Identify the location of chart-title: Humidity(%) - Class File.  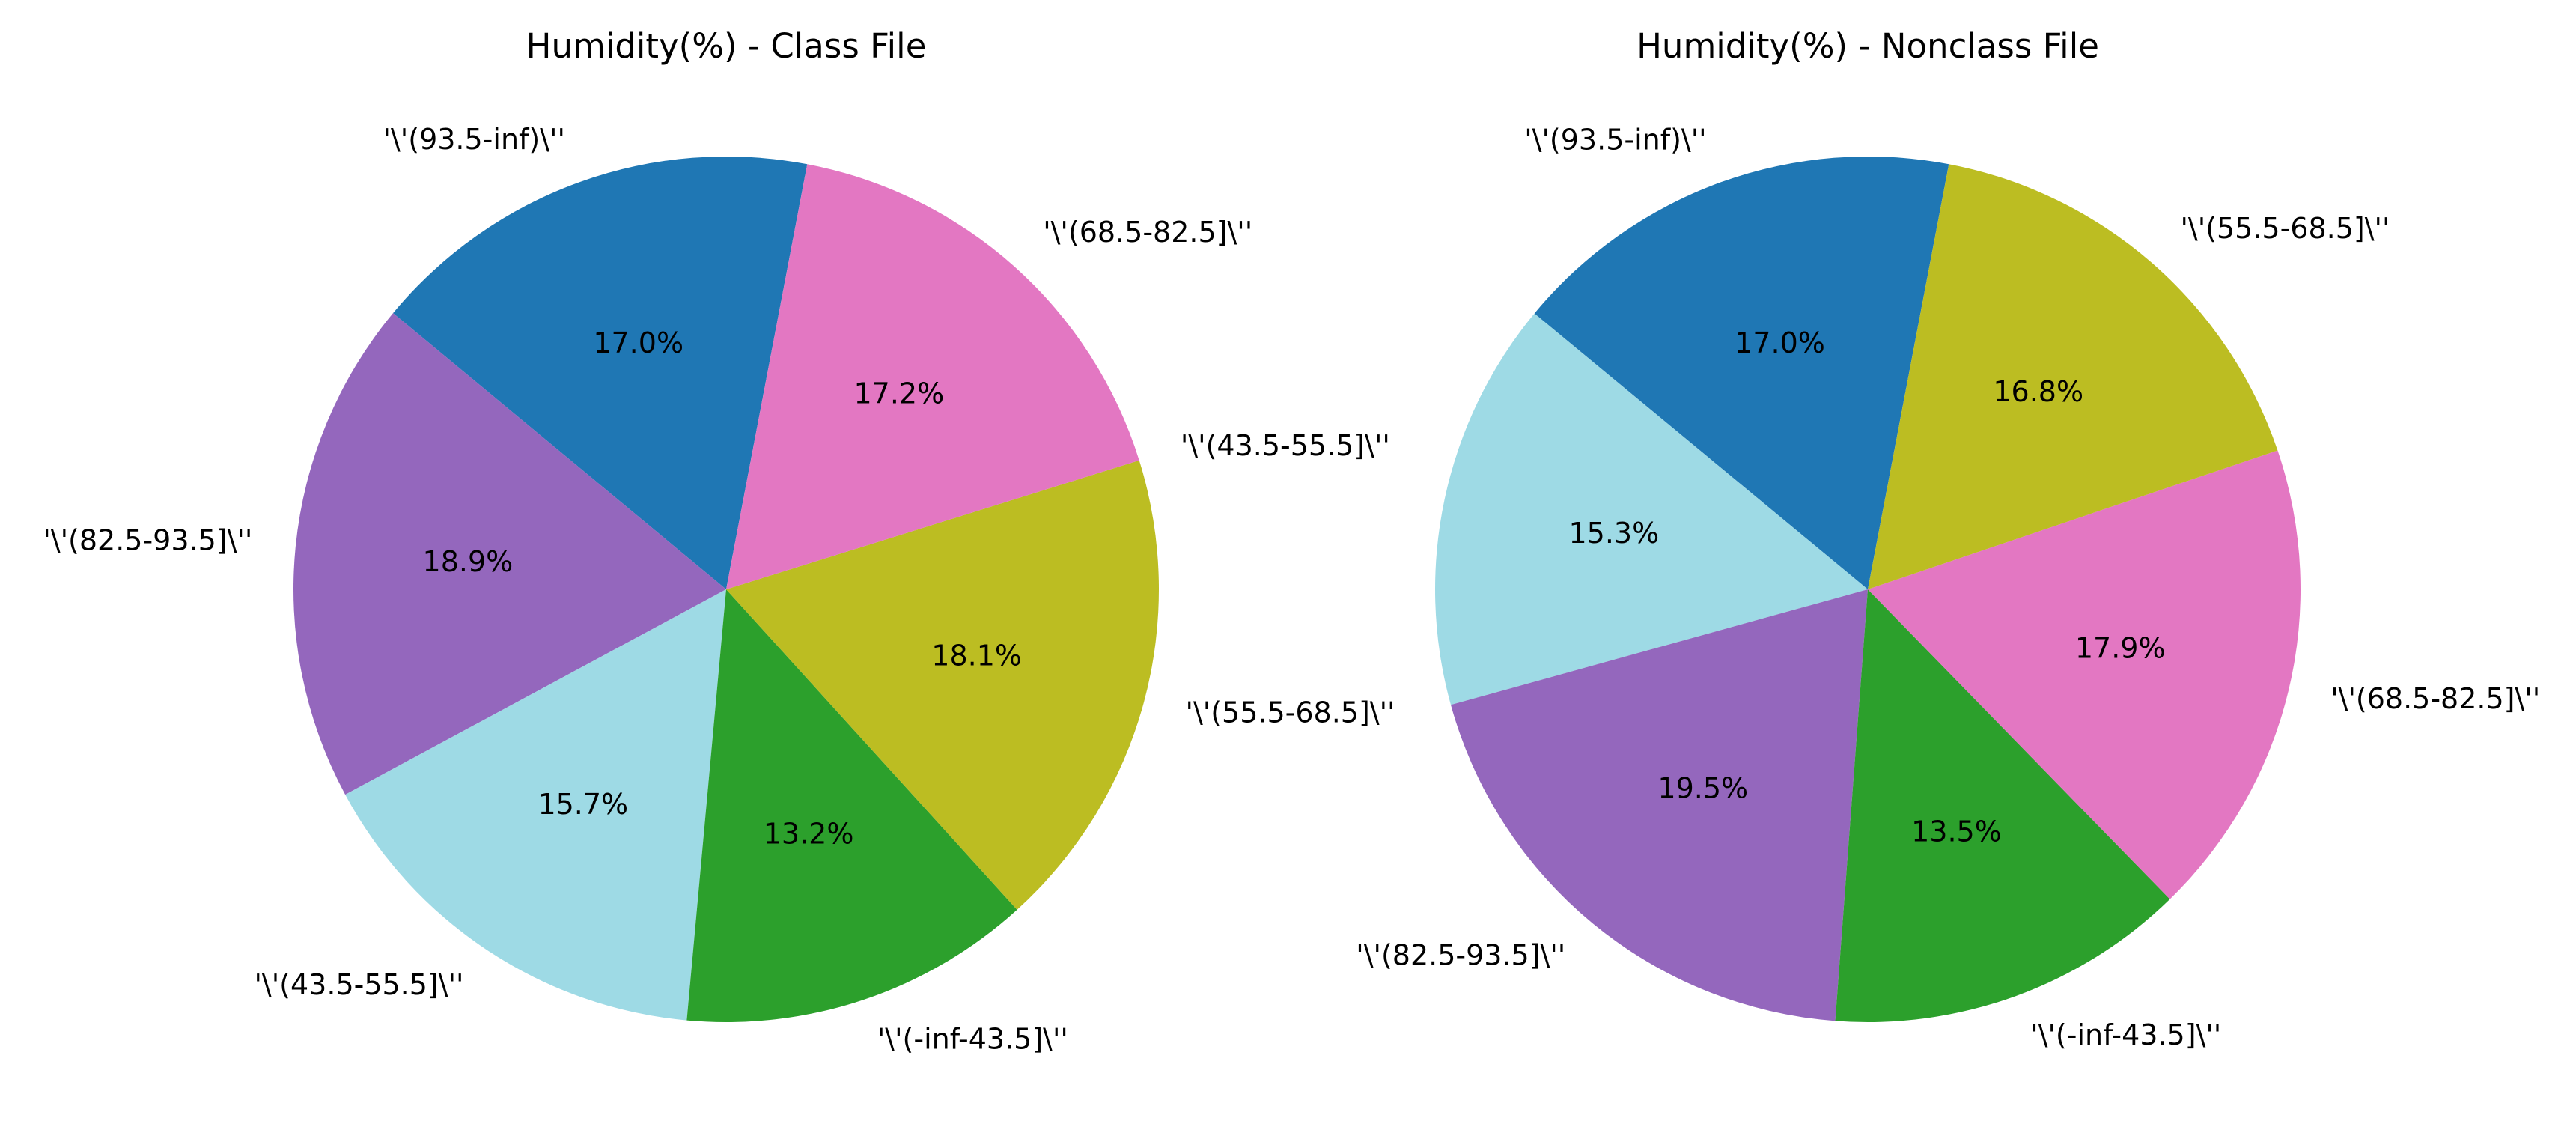
(726, 46).